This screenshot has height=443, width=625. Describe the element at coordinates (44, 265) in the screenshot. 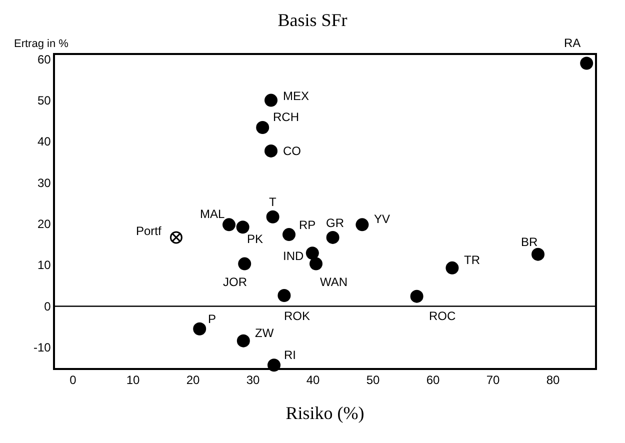

I see `y-tick-label: 10` at that location.